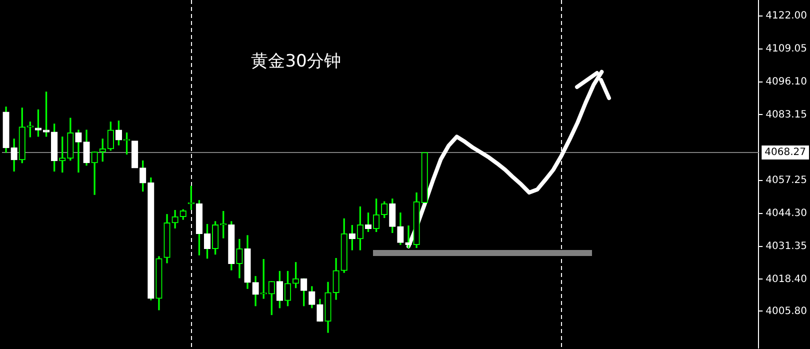  What do you see at coordinates (787, 213) in the screenshot?
I see `y-tick-label: 4044.30` at bounding box center [787, 213].